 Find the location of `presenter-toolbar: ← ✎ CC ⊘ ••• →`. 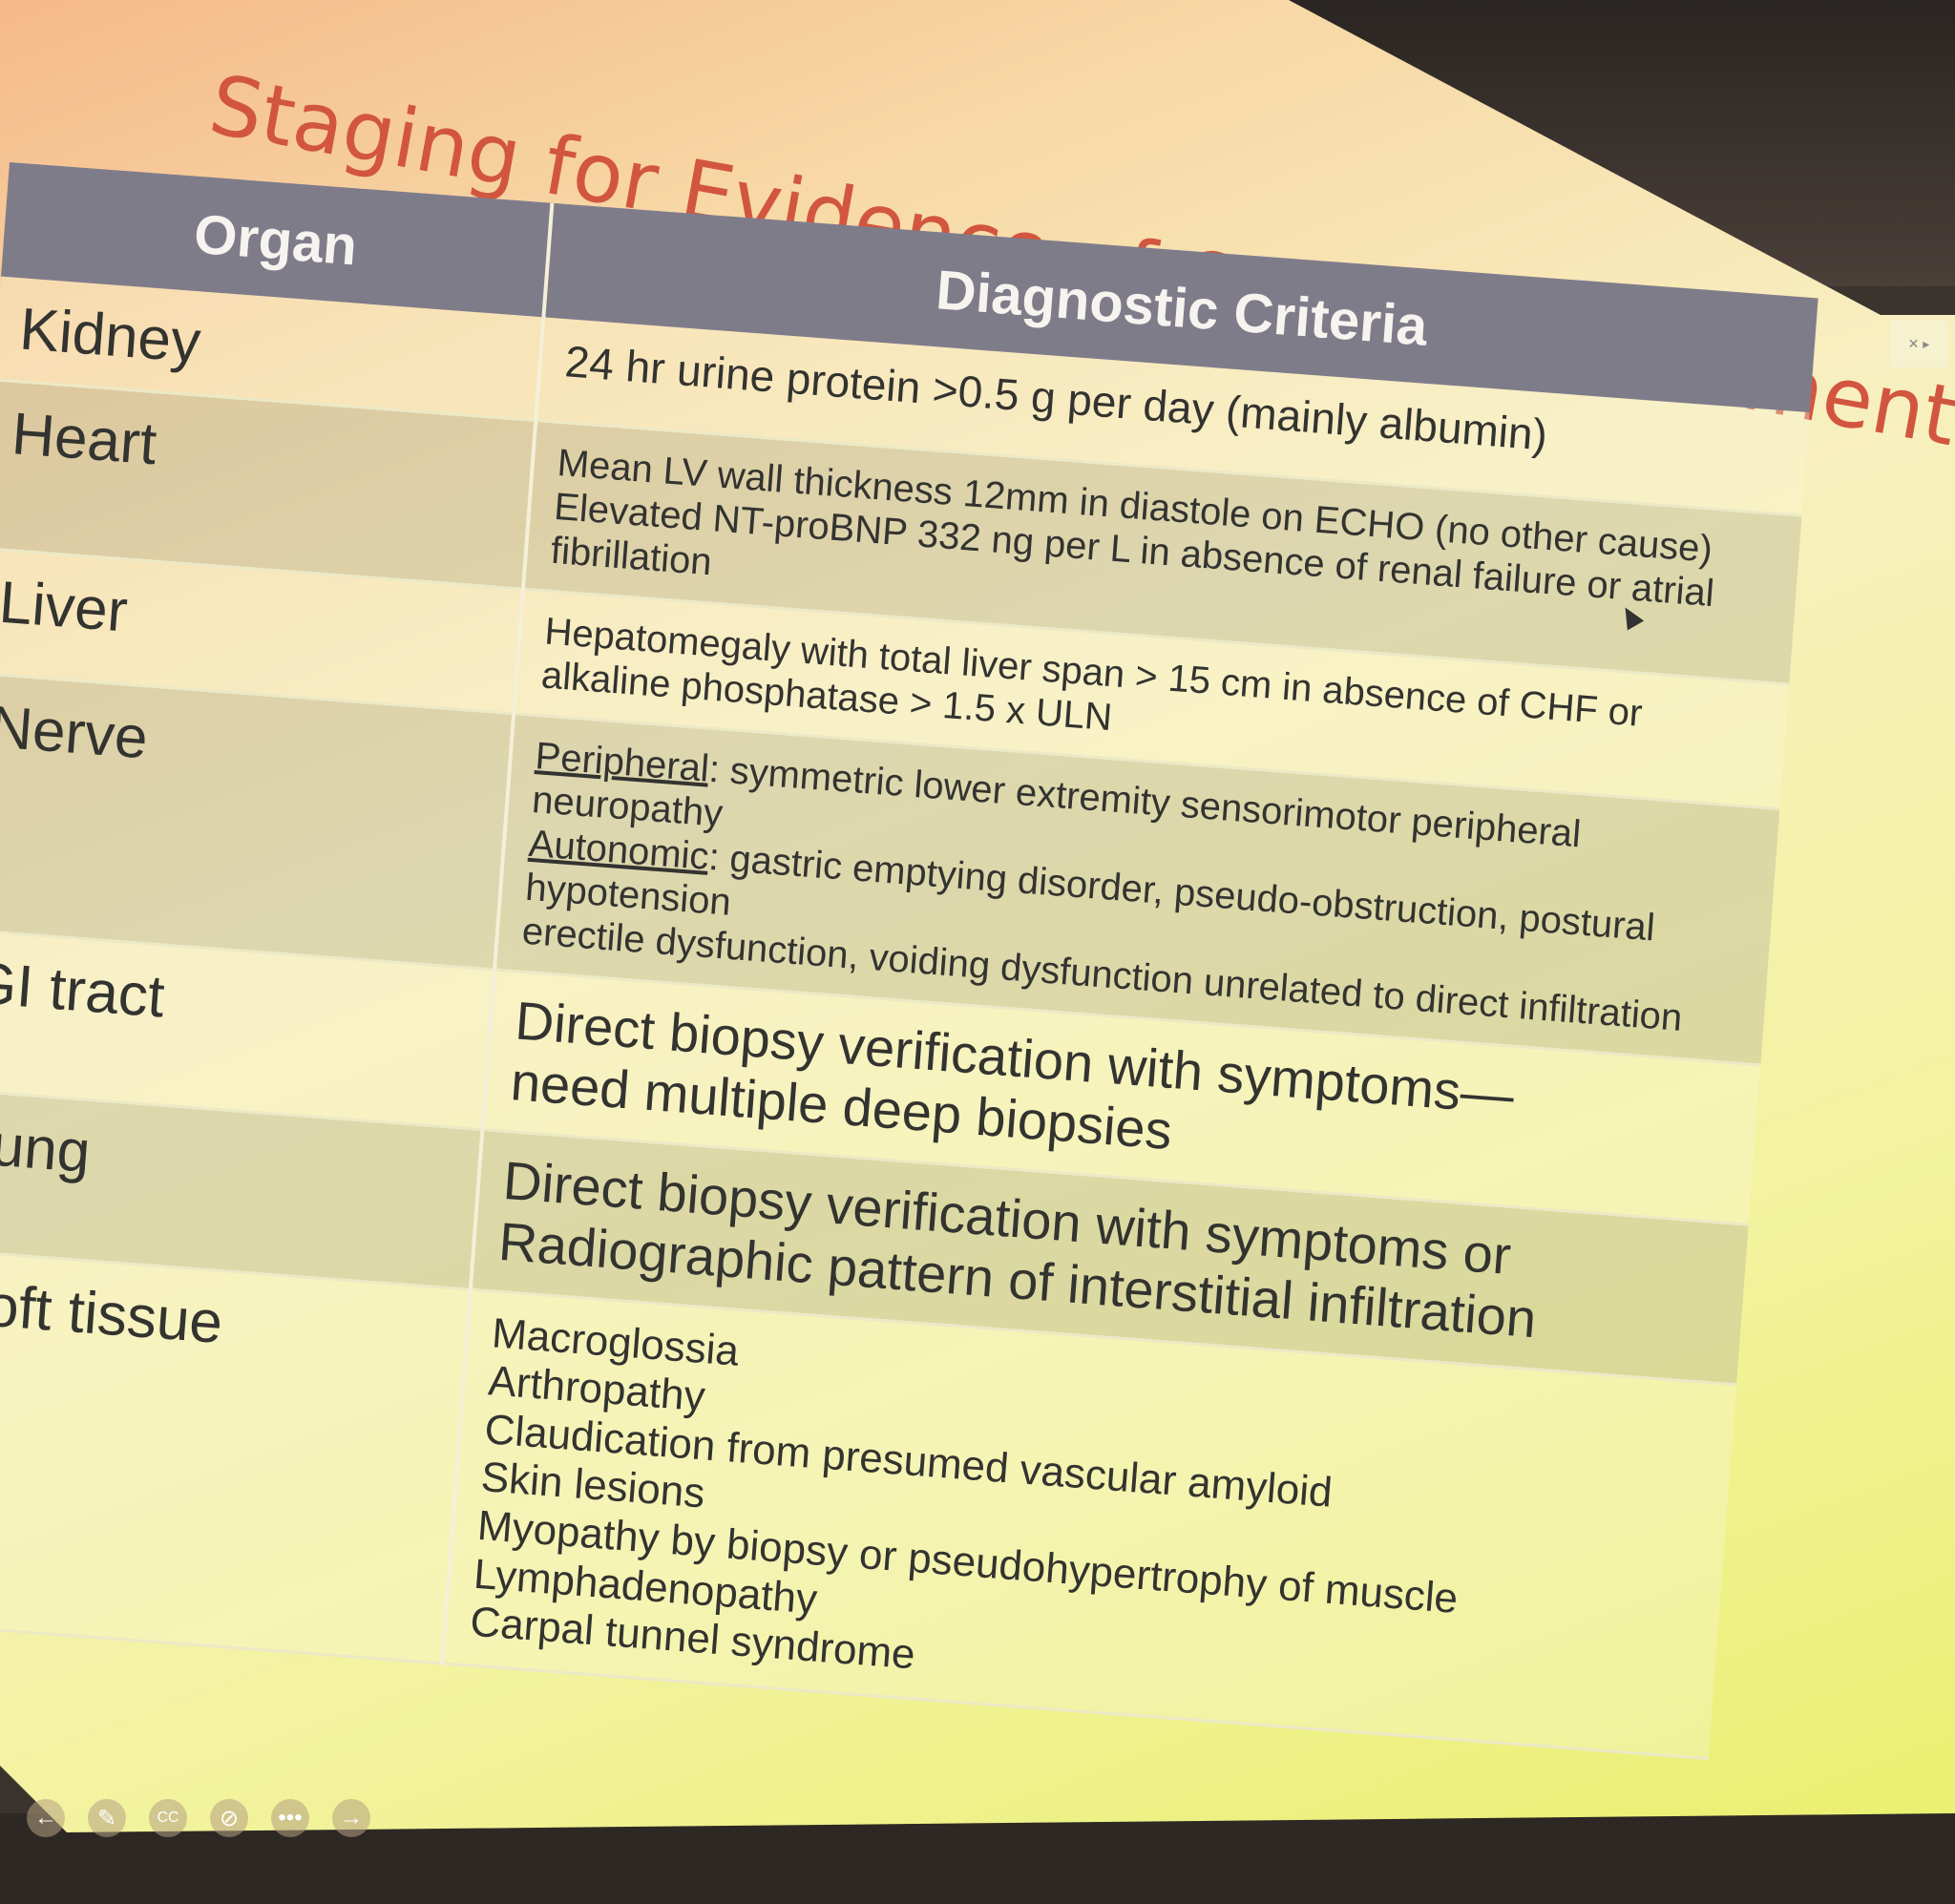

presenter-toolbar: ← ✎ CC ⊘ ••• → is located at coordinates (198, 1818).